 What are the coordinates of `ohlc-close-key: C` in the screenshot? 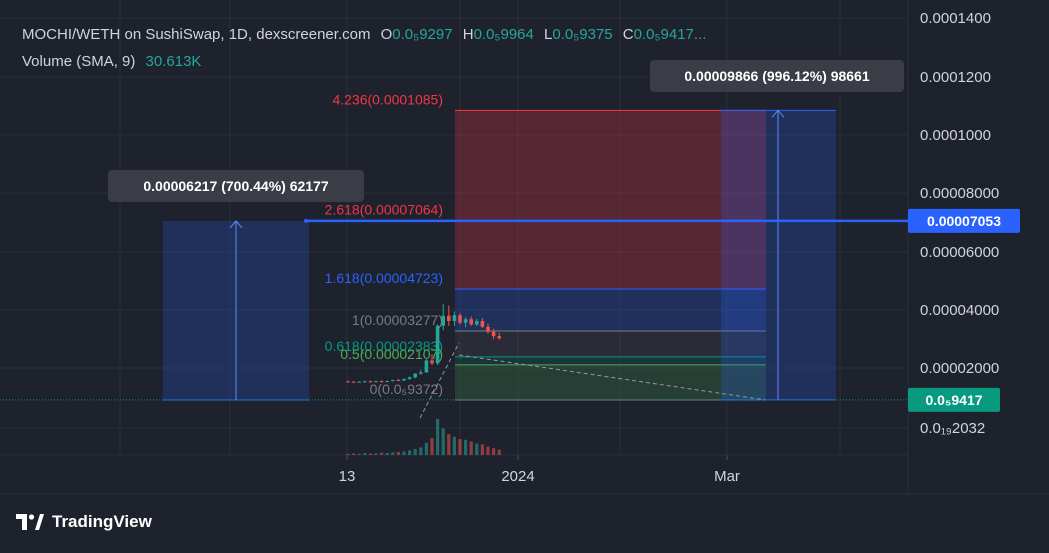 It's located at (628, 34).